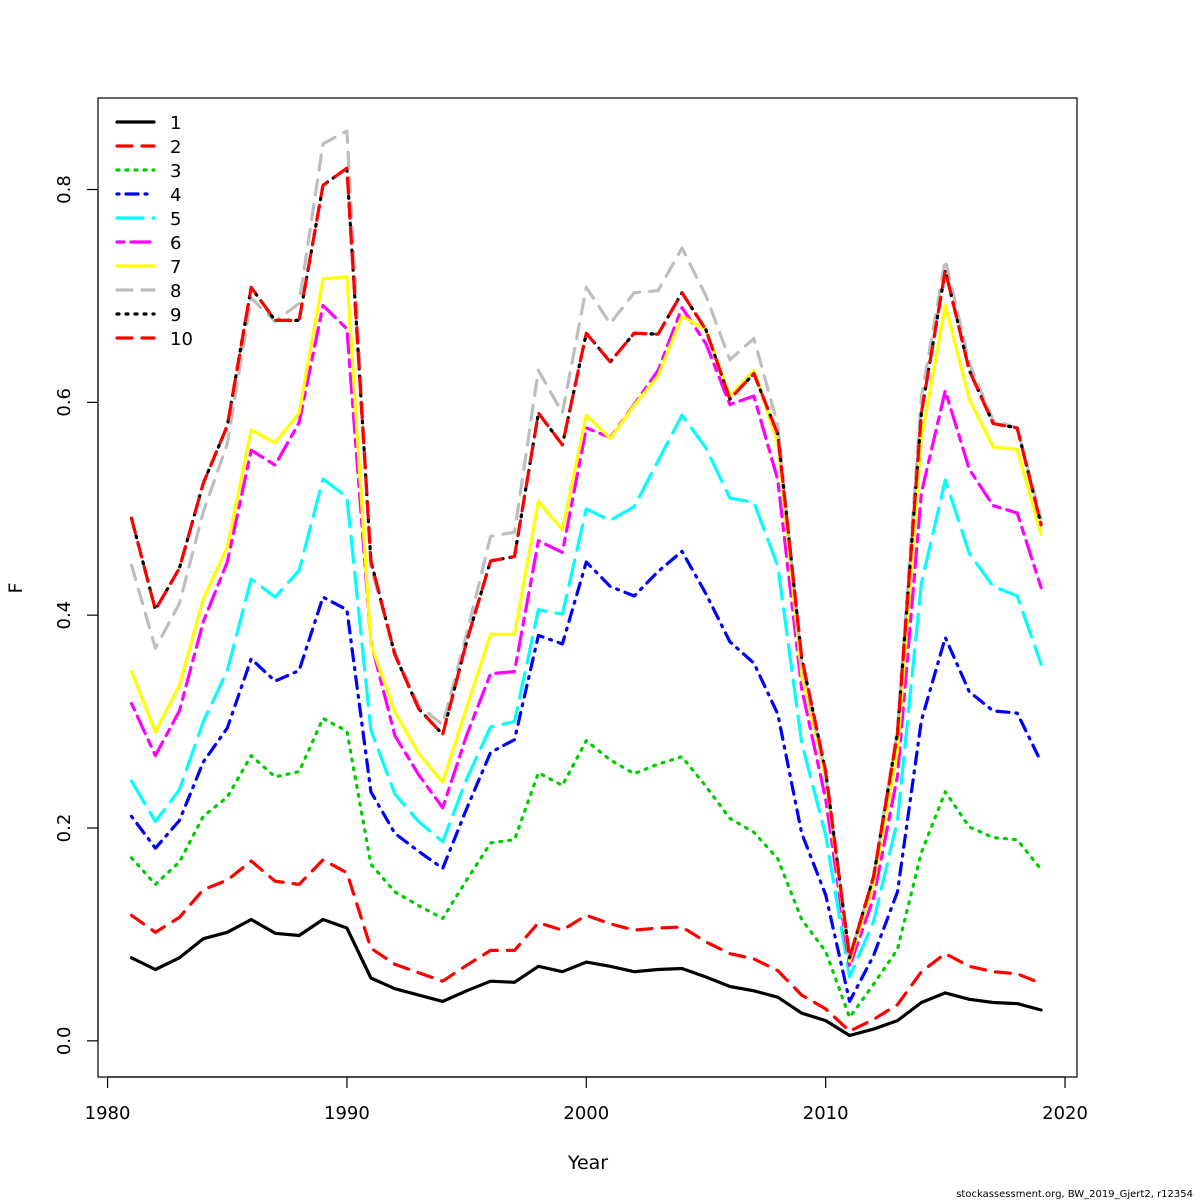 Image resolution: width=1200 pixels, height=1200 pixels. I want to click on y-tick-label: 0.0, so click(64, 1040).